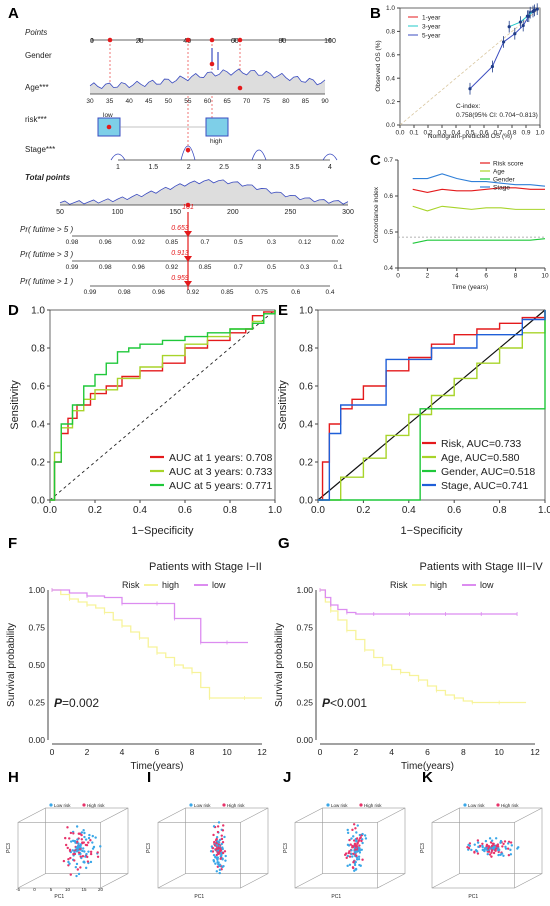  What do you see at coordinates (326, 703) in the screenshot?
I see `p-value-symbol: P` at bounding box center [326, 703].